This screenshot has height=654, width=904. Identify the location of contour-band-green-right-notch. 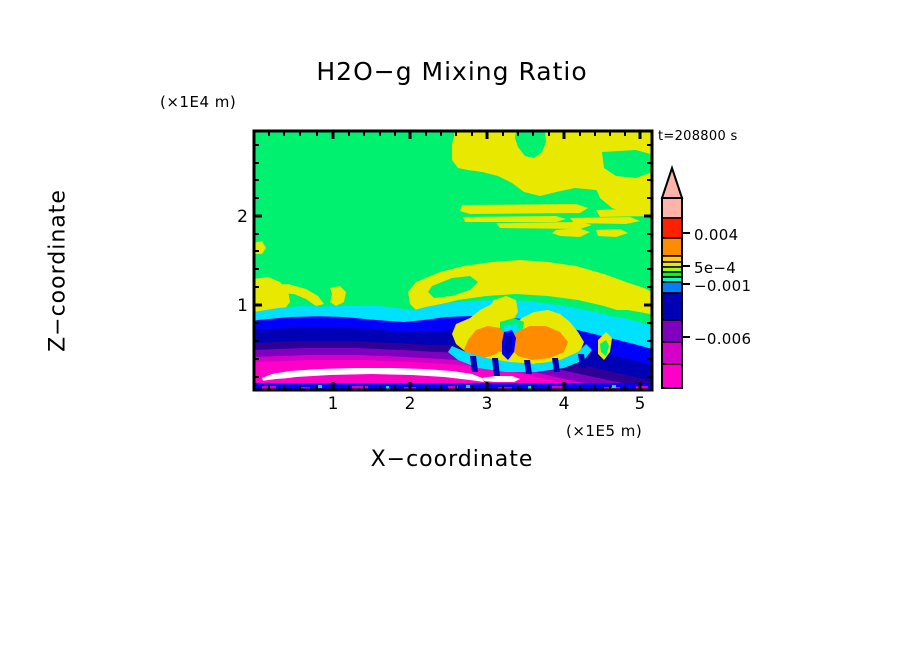
(627, 164).